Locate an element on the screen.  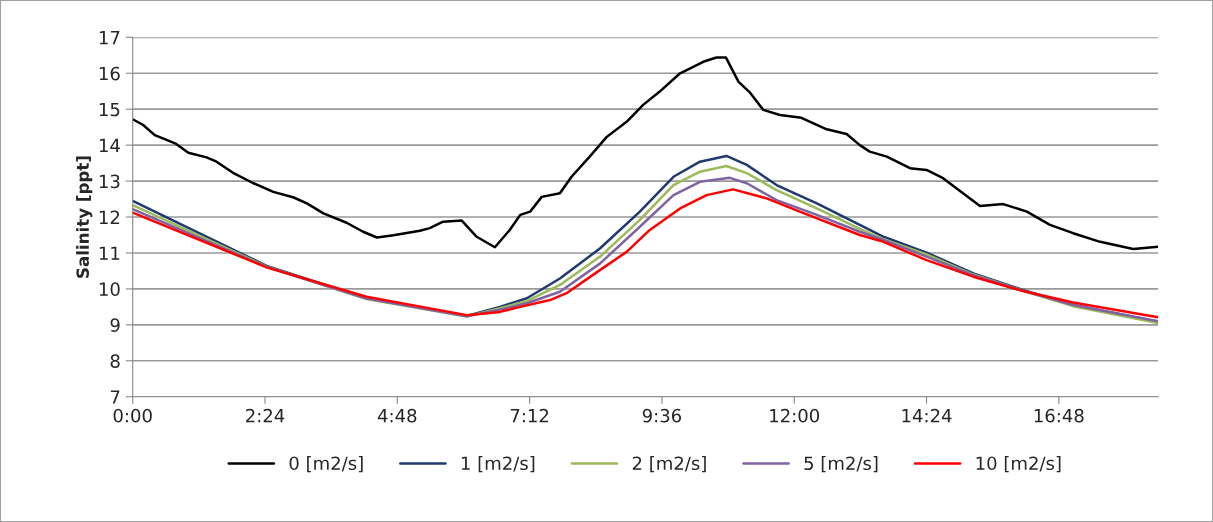
legend-label: 5 [m2/s] is located at coordinates (841, 464).